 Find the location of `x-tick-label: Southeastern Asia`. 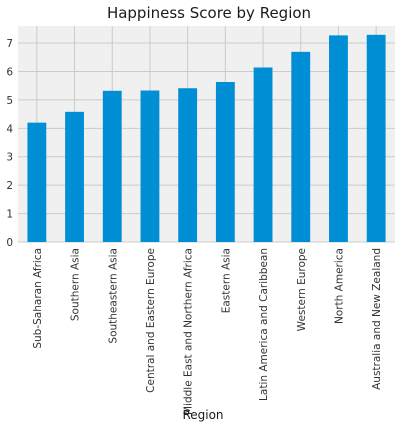

x-tick-label: Southeastern Asia is located at coordinates (113, 296).